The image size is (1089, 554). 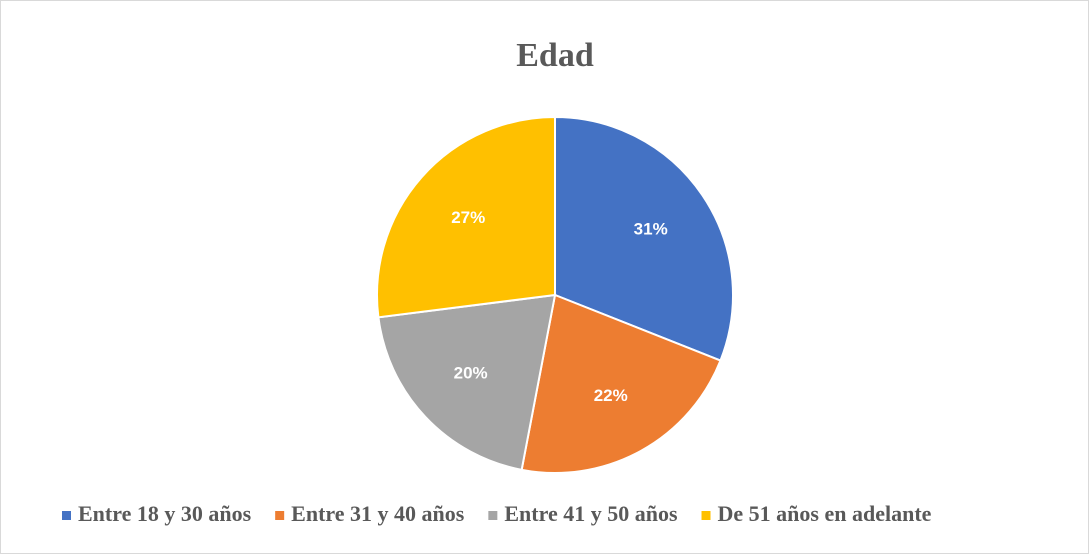 What do you see at coordinates (651, 228) in the screenshot?
I see `data-label: 31%` at bounding box center [651, 228].